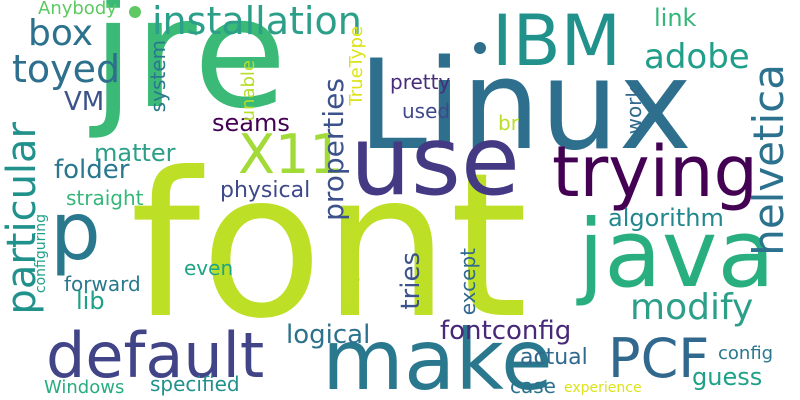 The width and height of the screenshot is (800, 400). What do you see at coordinates (84, 387) in the screenshot?
I see `word-windows: Windows` at bounding box center [84, 387].